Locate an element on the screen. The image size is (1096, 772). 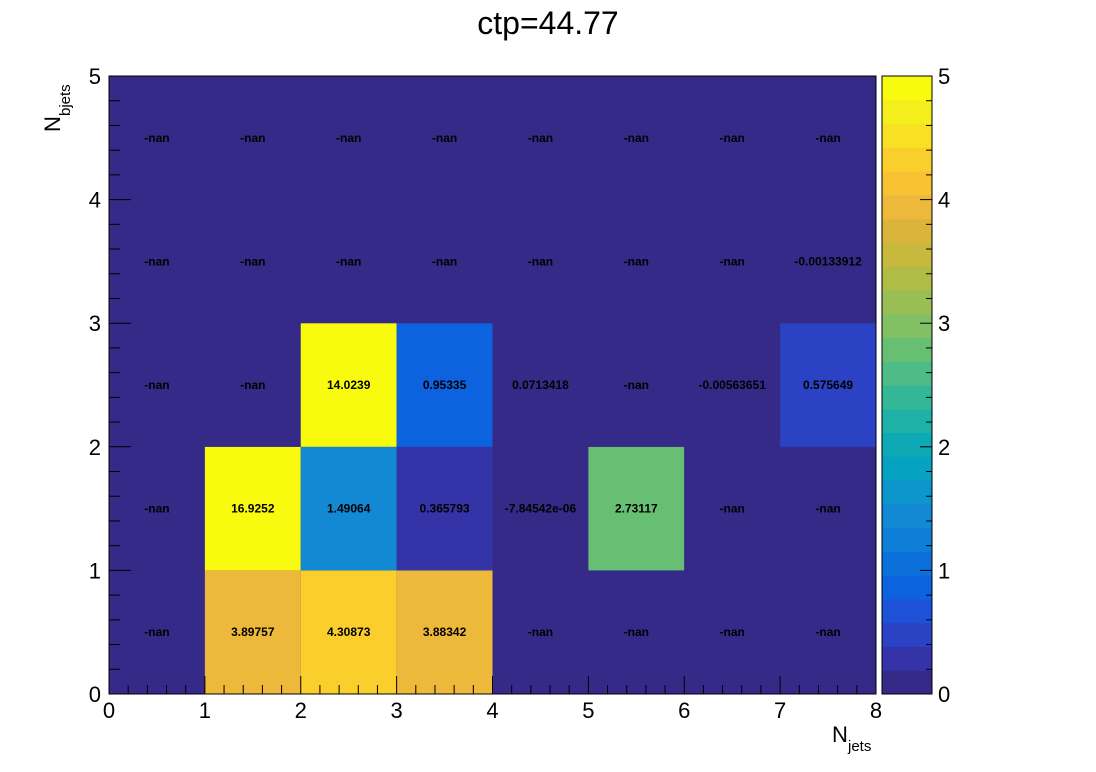
x-tick-label: 0 is located at coordinates (109, 710).